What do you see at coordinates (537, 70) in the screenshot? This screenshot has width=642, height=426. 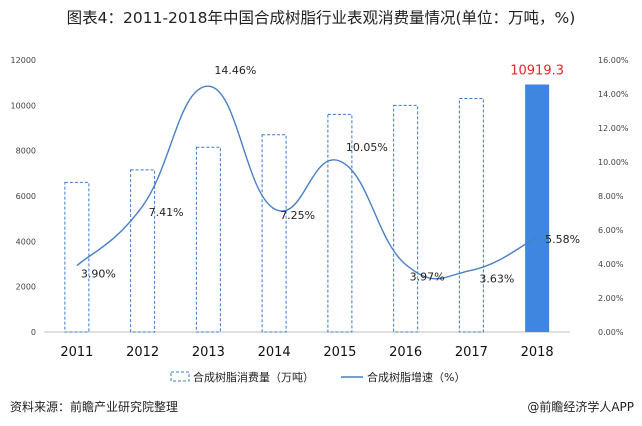 I see `highlight-value-label: 10919.3` at bounding box center [537, 70].